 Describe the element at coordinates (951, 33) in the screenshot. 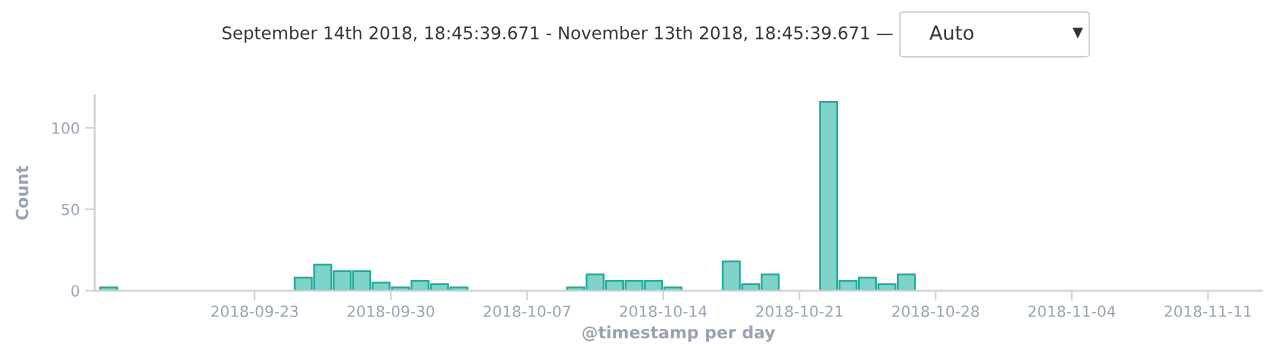

I see `text: Auto` at that location.